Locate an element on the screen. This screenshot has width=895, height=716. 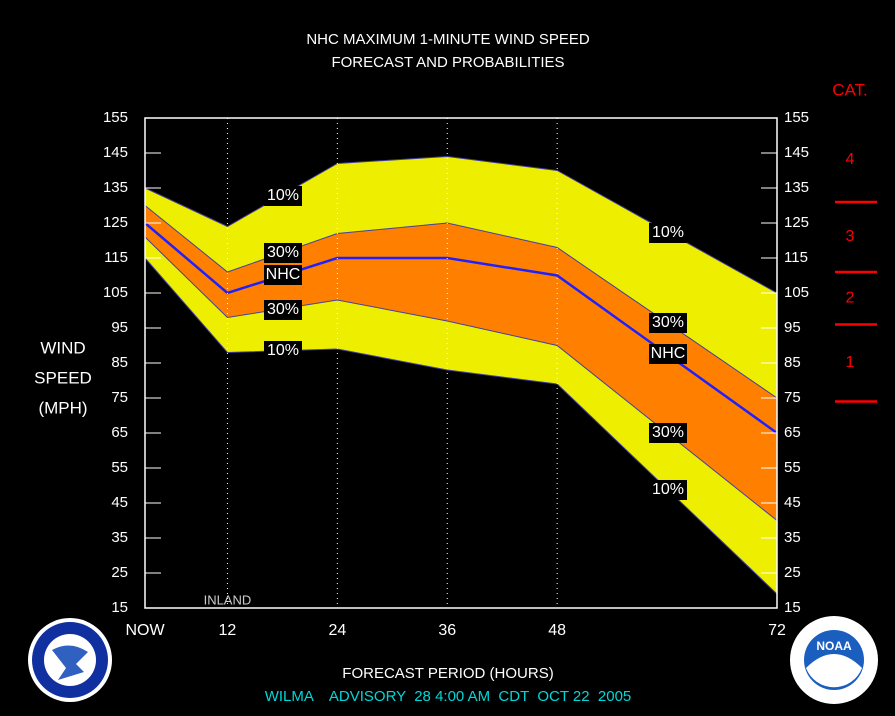
y-tick-label: 95 is located at coordinates (119, 327).